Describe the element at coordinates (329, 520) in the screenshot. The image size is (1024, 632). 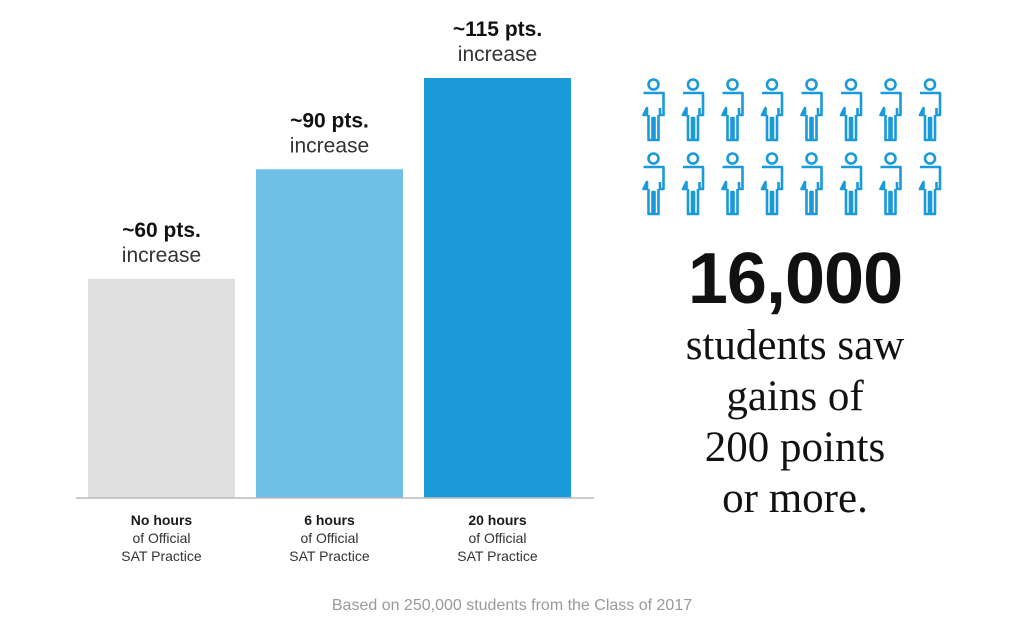
I see `category-label-2-line-1: 6 hours` at that location.